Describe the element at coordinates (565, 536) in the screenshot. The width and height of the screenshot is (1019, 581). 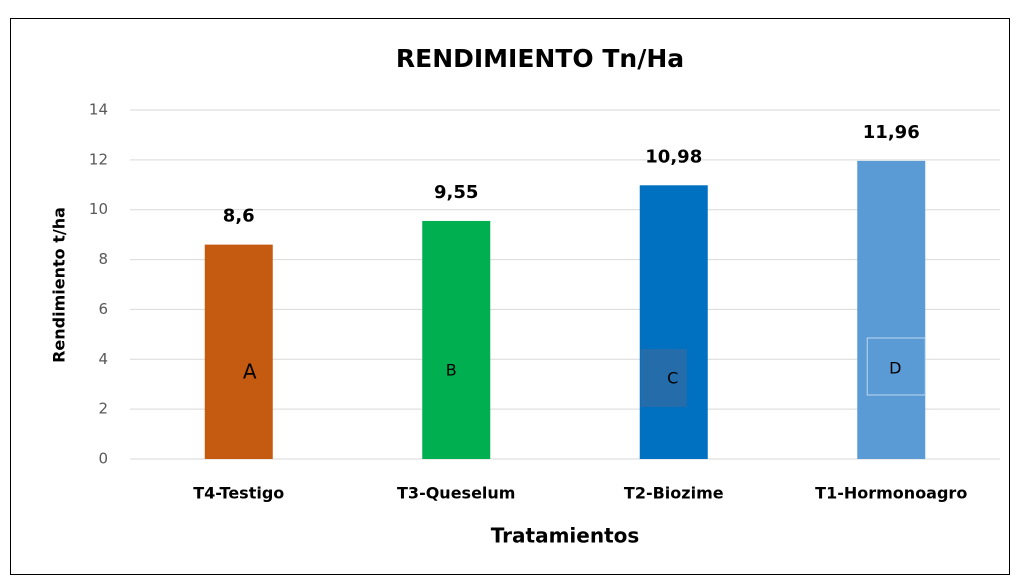
I see `x-axis-title: Tratamientos` at that location.